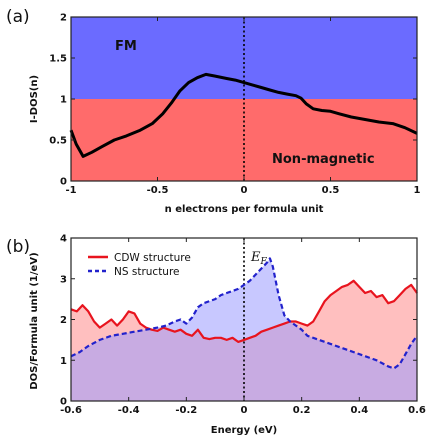 The height and width of the screenshot is (439, 435). I want to click on panel-a-xtick-label: -0.5, so click(158, 190).